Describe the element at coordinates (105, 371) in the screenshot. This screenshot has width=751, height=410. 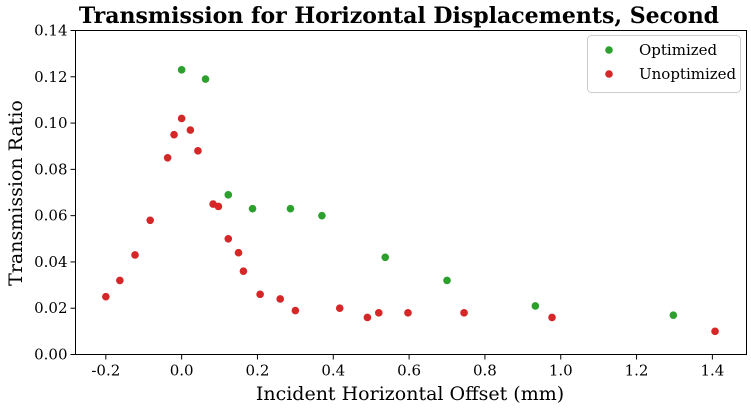
I see `x-tick-label: -0.2` at that location.